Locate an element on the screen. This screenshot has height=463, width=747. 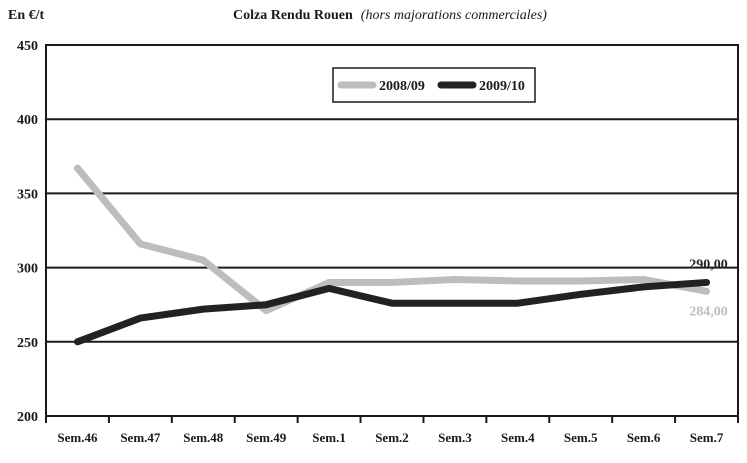
chart-subtitle: (hors majorations commerciales) is located at coordinates (453, 15).